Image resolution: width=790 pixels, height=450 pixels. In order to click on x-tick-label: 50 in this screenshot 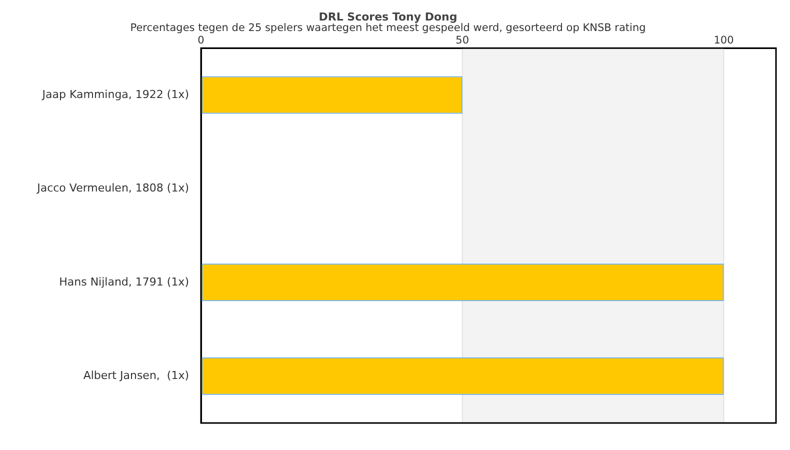, I will do `click(463, 40)`.